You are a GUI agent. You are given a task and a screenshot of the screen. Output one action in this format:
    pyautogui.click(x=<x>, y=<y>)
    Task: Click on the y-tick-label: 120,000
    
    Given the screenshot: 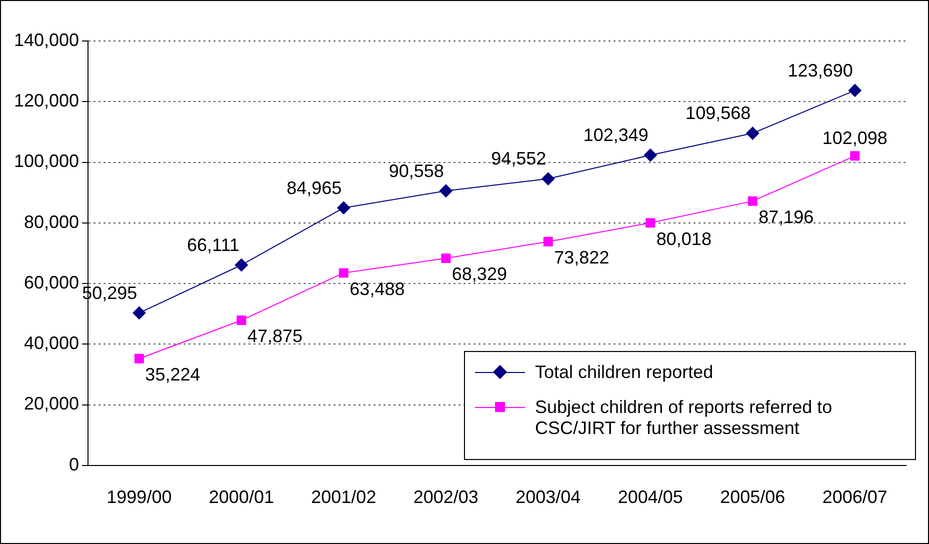 What is the action you would take?
    pyautogui.click(x=47, y=100)
    